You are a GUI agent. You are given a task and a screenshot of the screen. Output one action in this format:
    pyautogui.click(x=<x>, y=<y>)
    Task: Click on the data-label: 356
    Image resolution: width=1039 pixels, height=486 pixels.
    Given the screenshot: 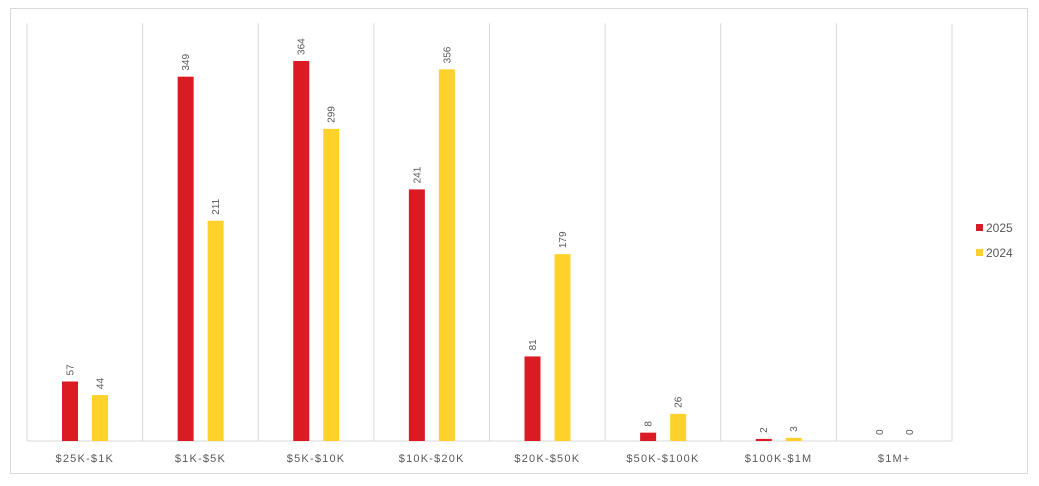 What is the action you would take?
    pyautogui.click(x=447, y=54)
    